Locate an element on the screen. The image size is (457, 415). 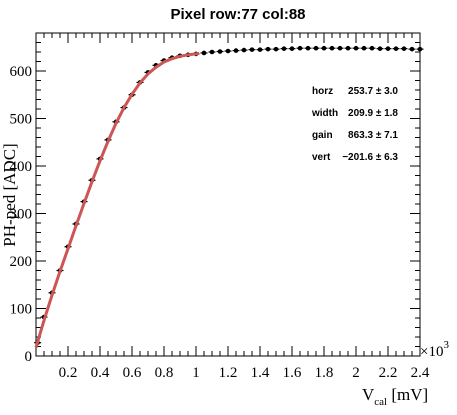
y-tick-label: 300 is located at coordinates (21, 215).